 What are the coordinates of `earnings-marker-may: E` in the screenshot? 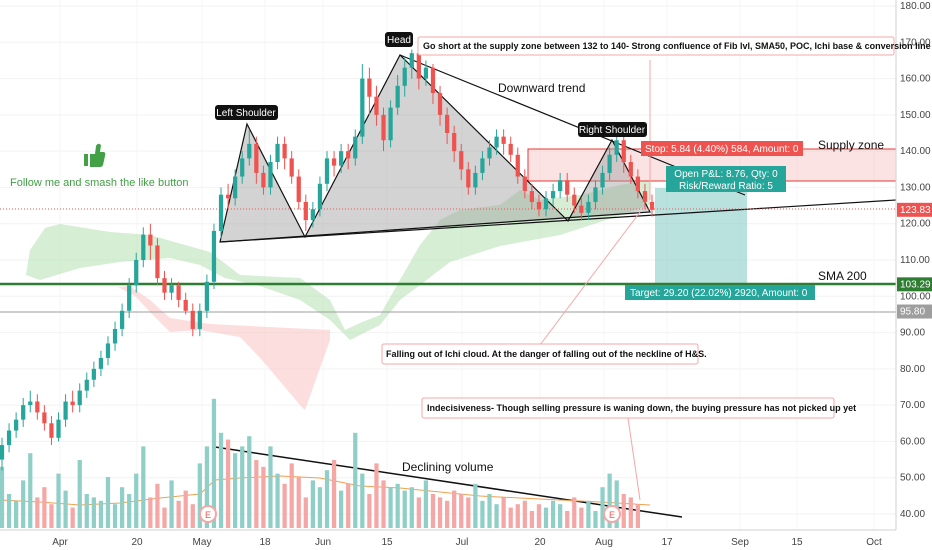 It's located at (208, 514).